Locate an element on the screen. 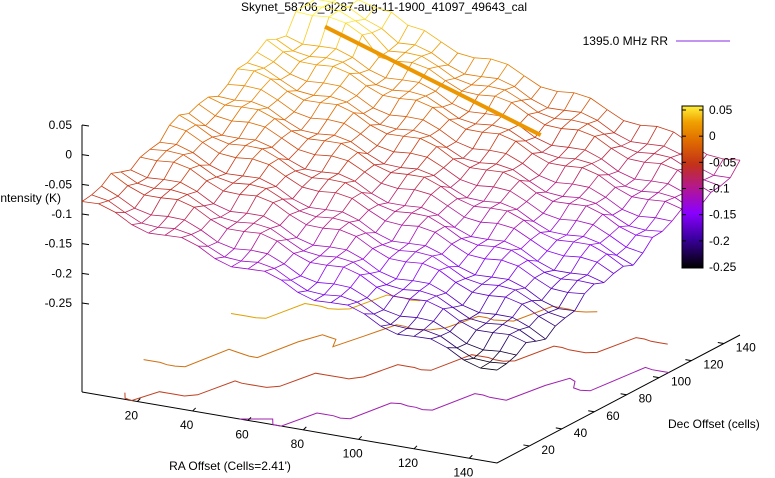  z-tick is located at coordinates (85, 244).